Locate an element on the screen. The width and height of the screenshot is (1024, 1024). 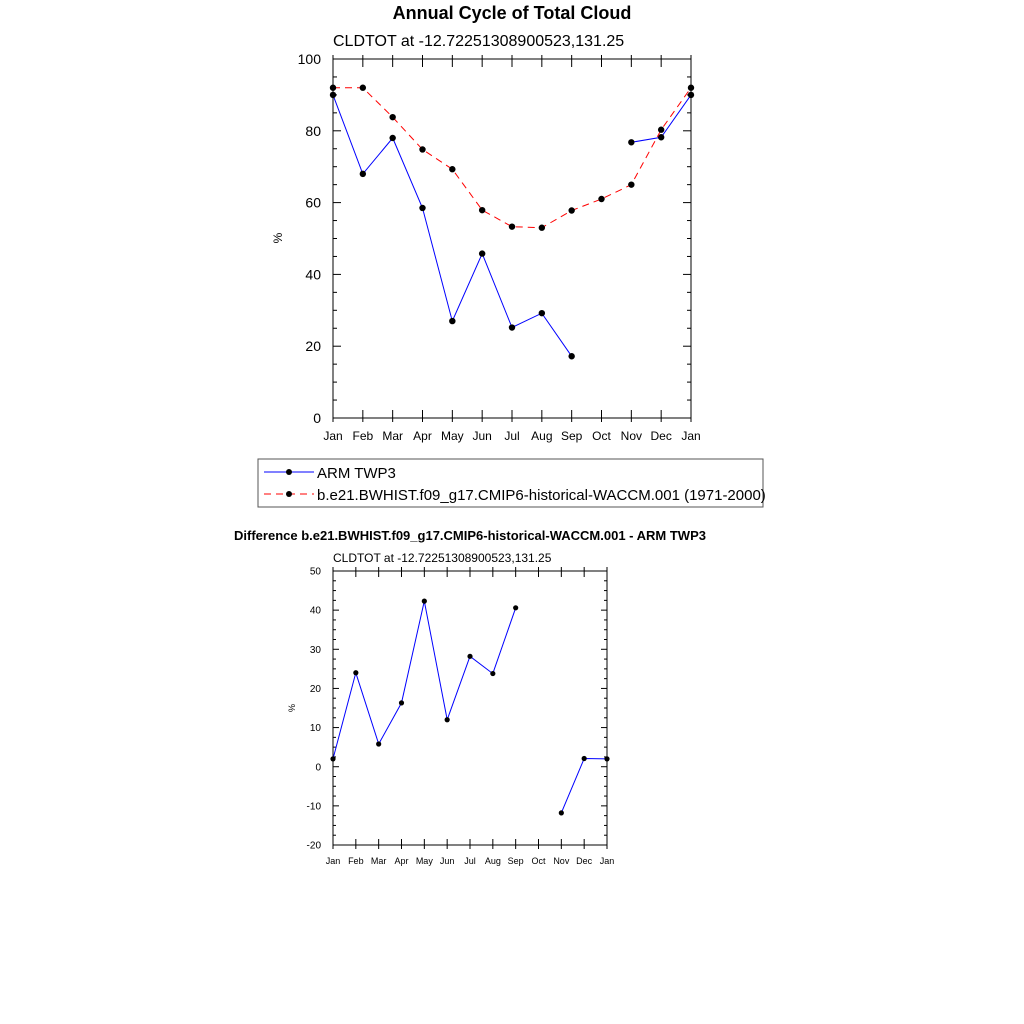
chart2-plot-frame is located at coordinates (470, 708).